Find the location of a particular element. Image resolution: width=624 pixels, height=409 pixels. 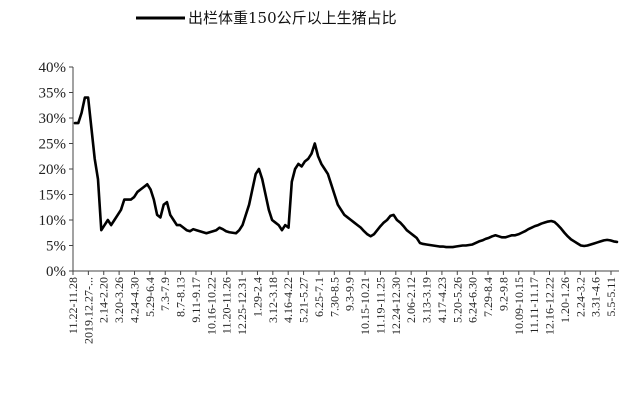

x-tick-label: 6.25-7.1 is located at coordinates (319, 297).